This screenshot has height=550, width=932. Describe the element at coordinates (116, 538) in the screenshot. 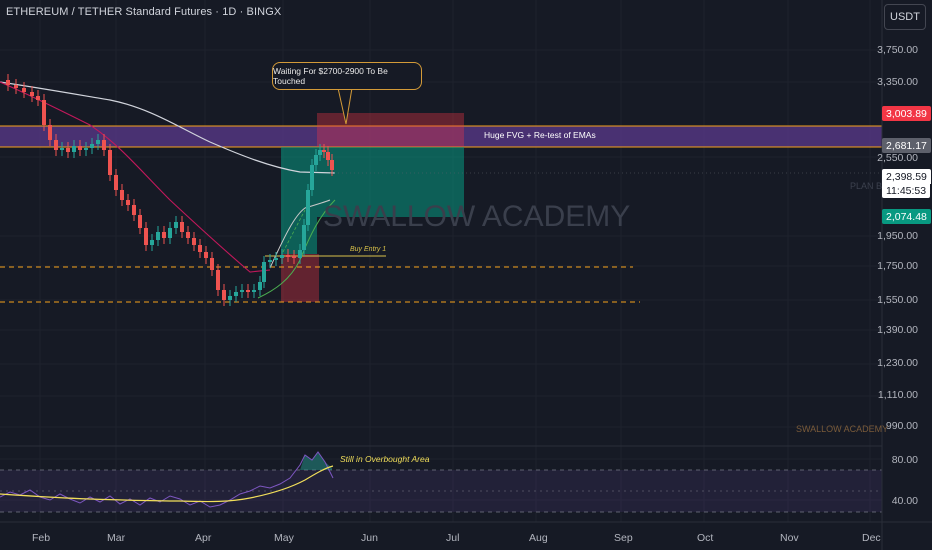

I see `time-label: Mar` at that location.